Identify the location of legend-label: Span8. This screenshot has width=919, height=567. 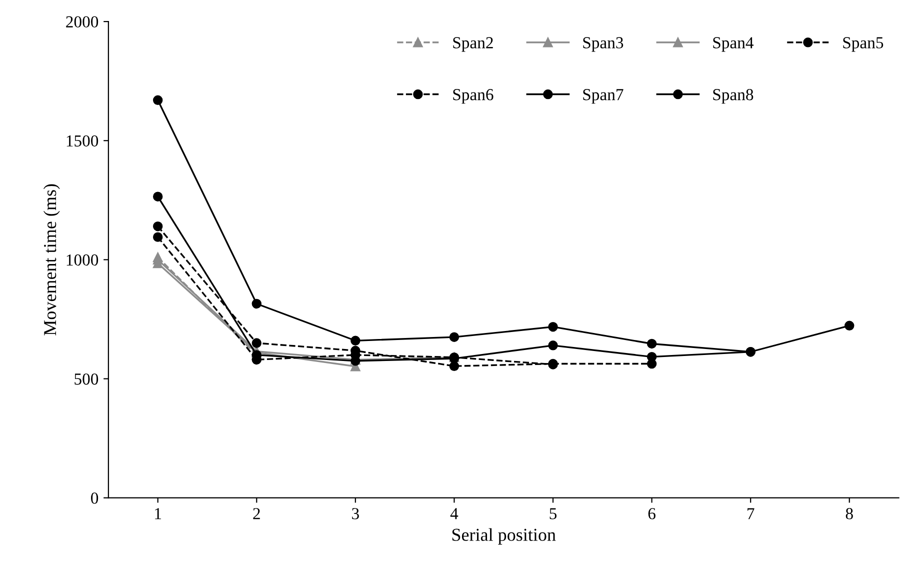
(733, 96).